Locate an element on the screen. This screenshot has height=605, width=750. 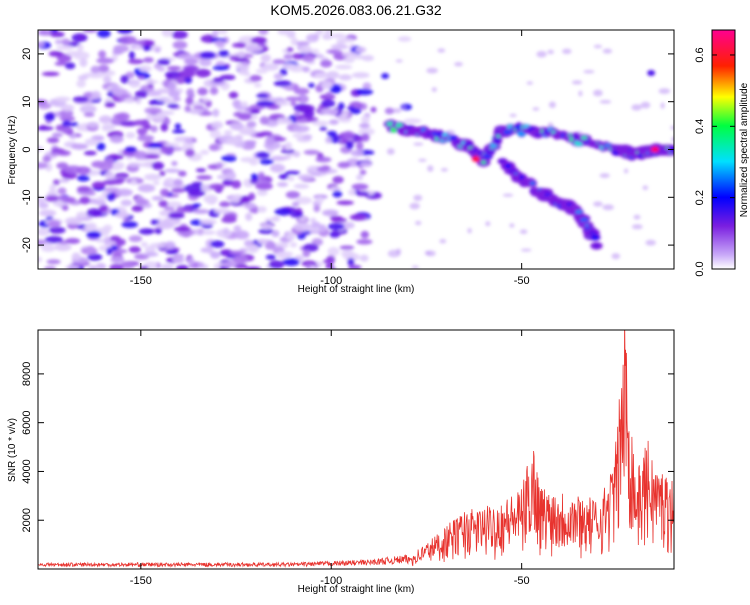
y-tick-label: 4000 is located at coordinates (27, 471).